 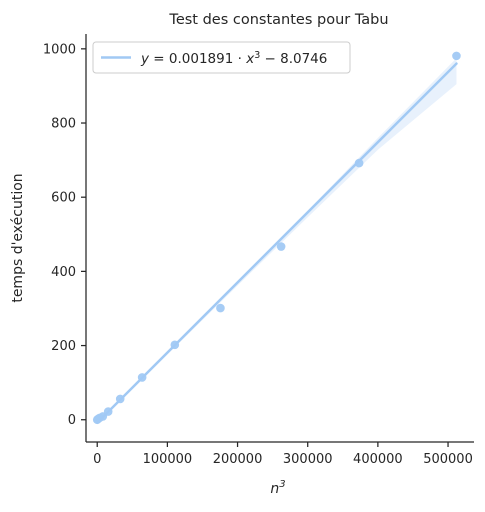 I want to click on x-tick-label: 500000, so click(x=448, y=459).